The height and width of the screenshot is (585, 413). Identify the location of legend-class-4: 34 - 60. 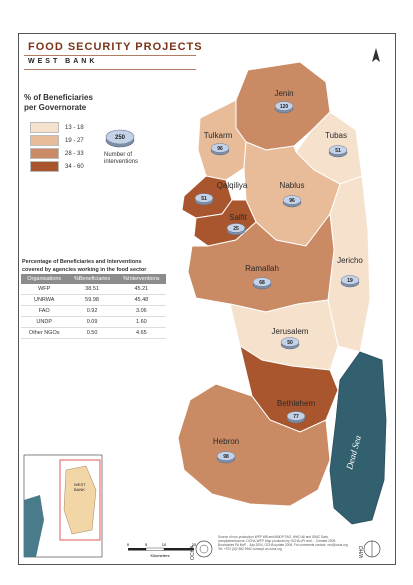
(57, 166).